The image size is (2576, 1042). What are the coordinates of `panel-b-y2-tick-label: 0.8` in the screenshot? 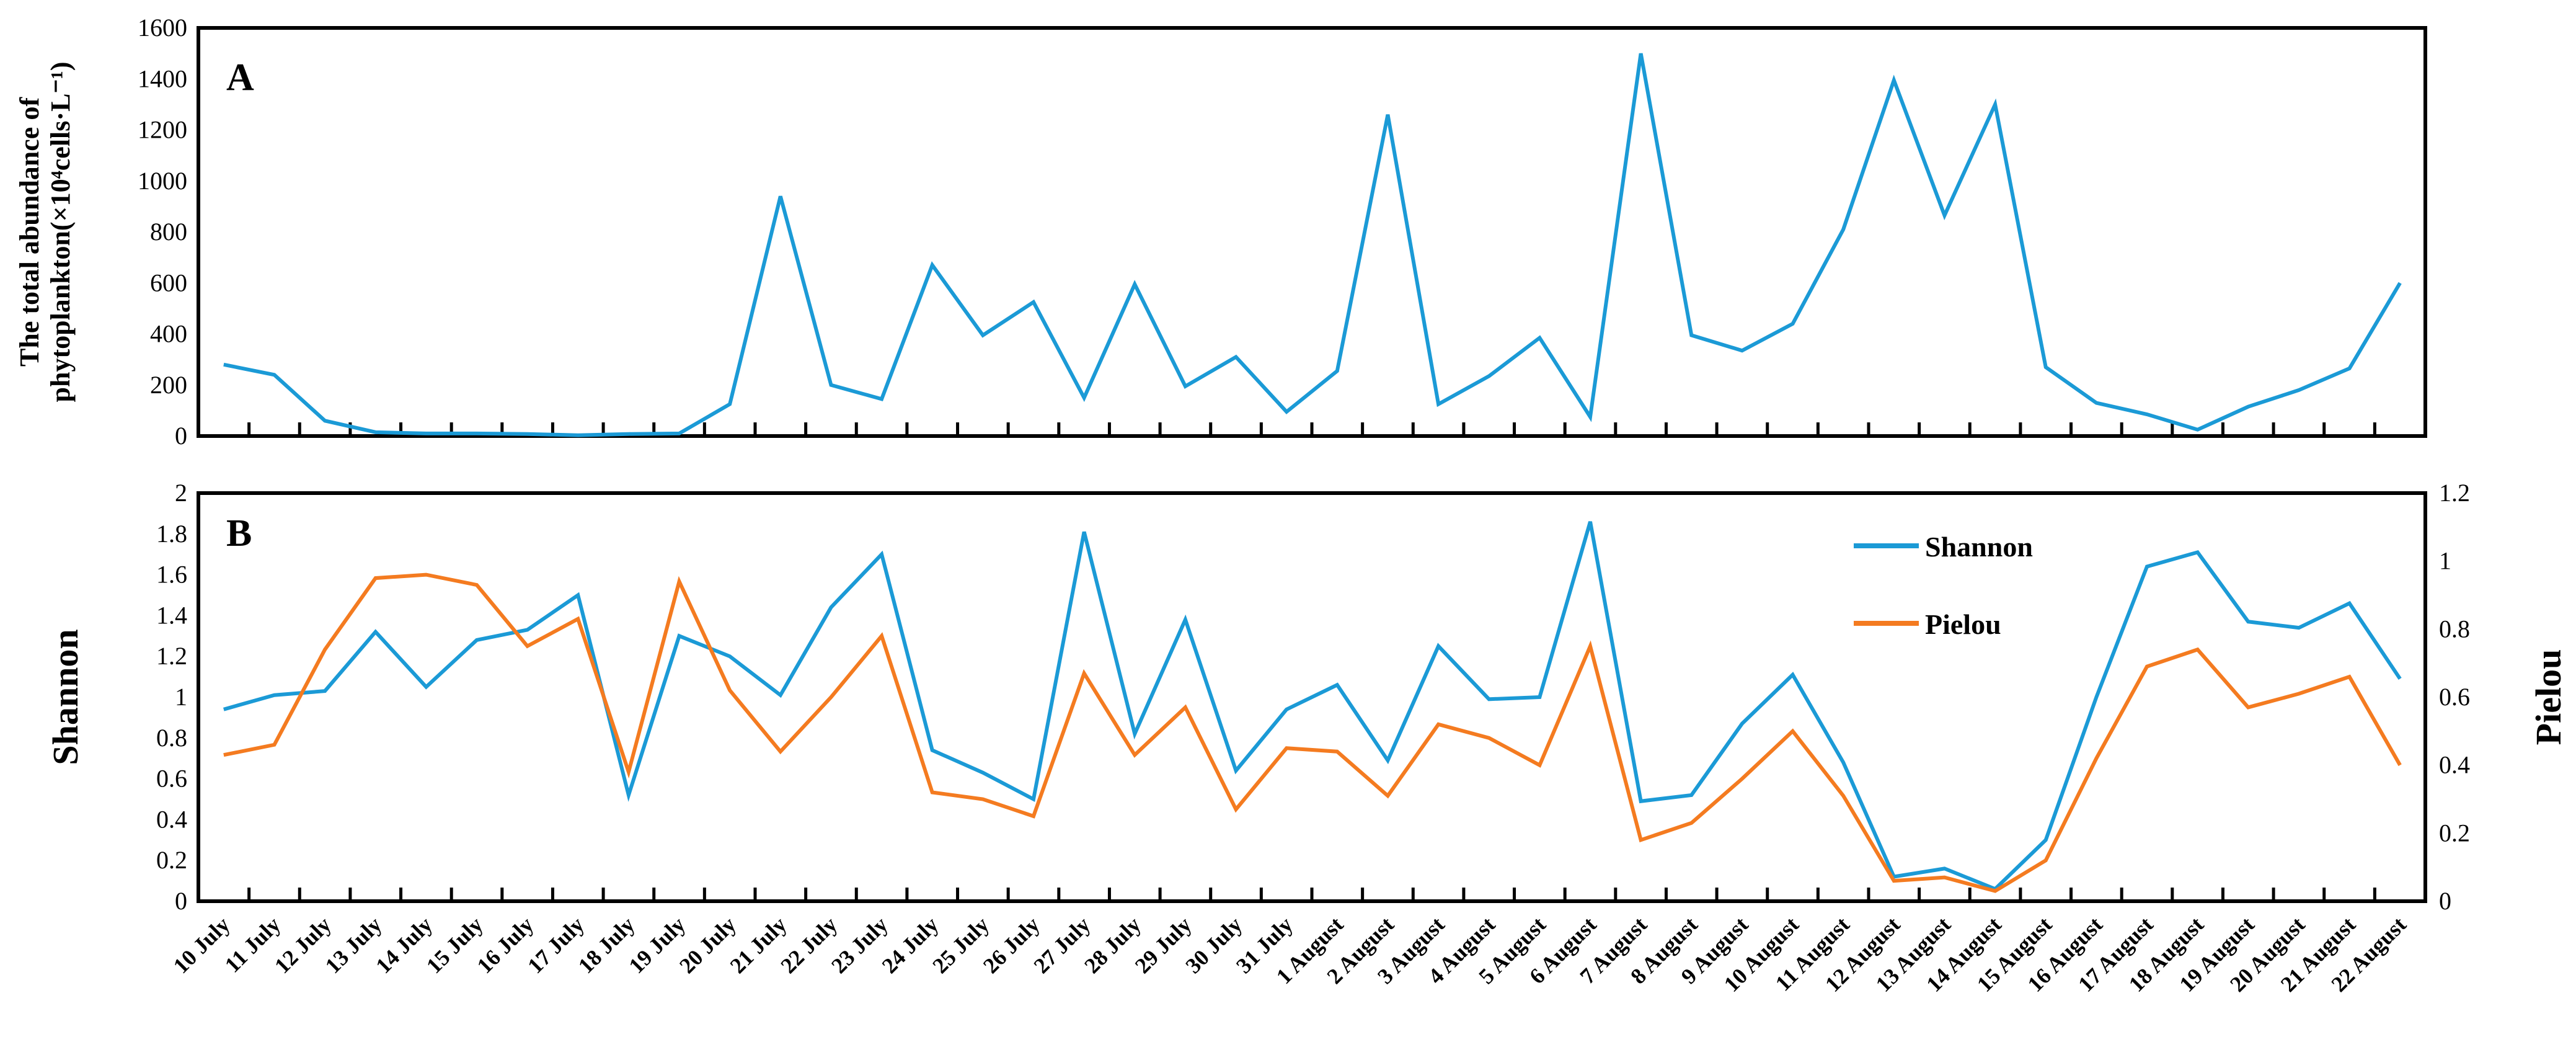 It's located at (2454, 629).